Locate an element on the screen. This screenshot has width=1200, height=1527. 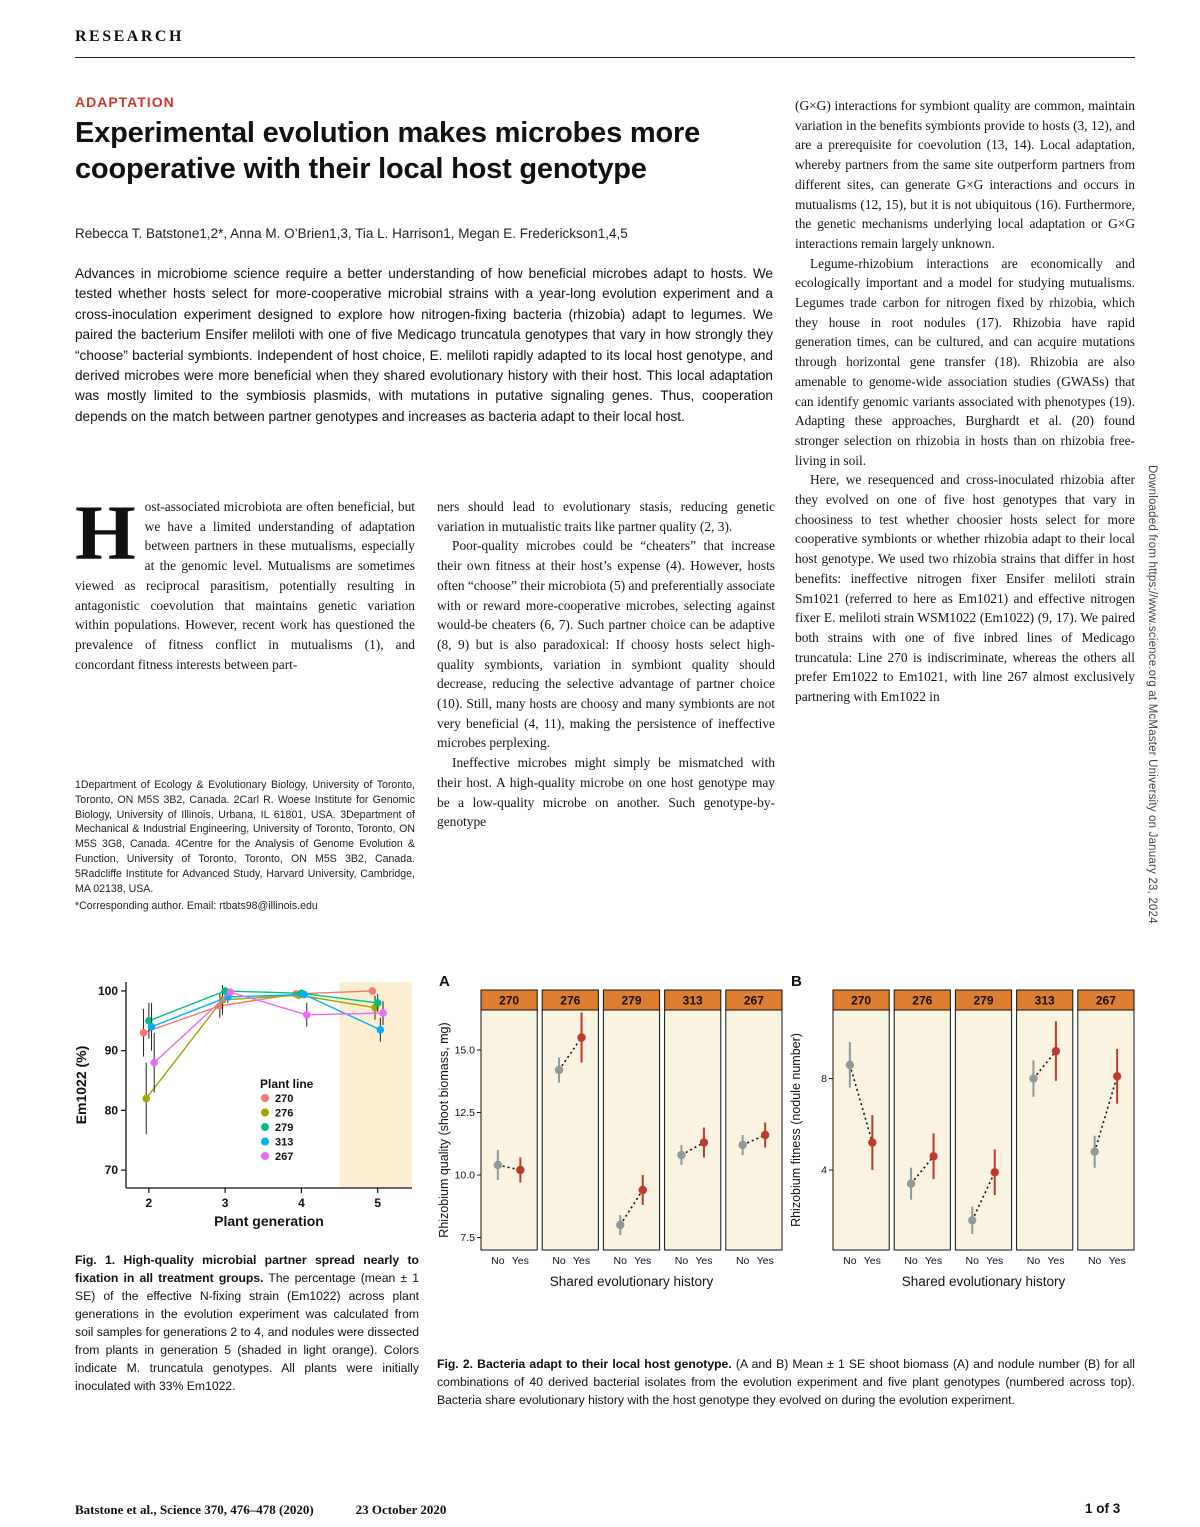
svg-text: B is located at coordinates (796, 981).